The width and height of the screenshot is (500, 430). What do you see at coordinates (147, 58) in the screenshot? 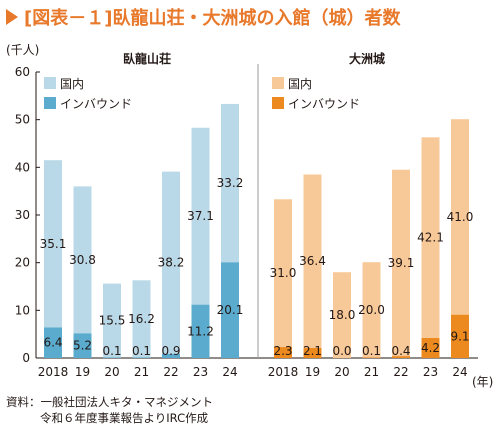
I see `panel-title-1: 臥龍山荘` at bounding box center [147, 58].